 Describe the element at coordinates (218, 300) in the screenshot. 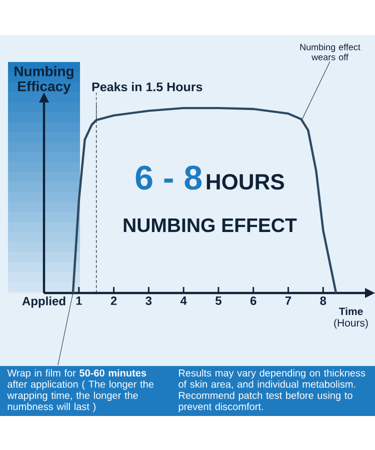

I see `x-tick-label: 5` at that location.